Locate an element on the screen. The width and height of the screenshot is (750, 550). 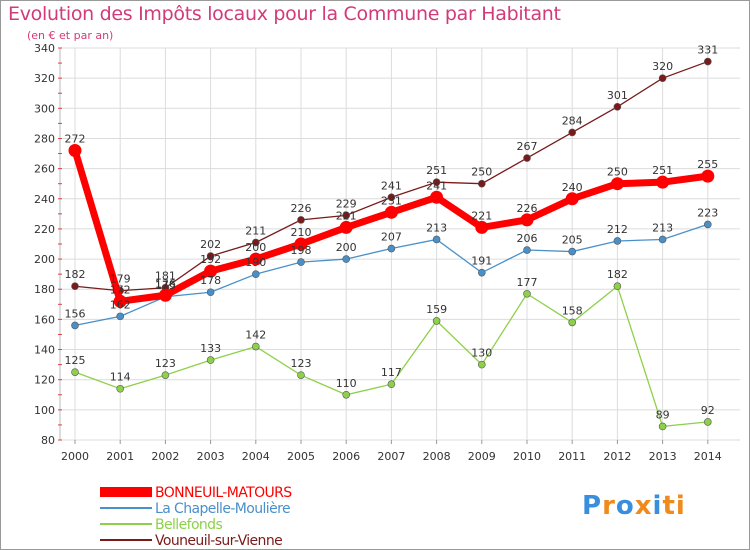
y-tick-label: 220 is located at coordinates (44, 229).